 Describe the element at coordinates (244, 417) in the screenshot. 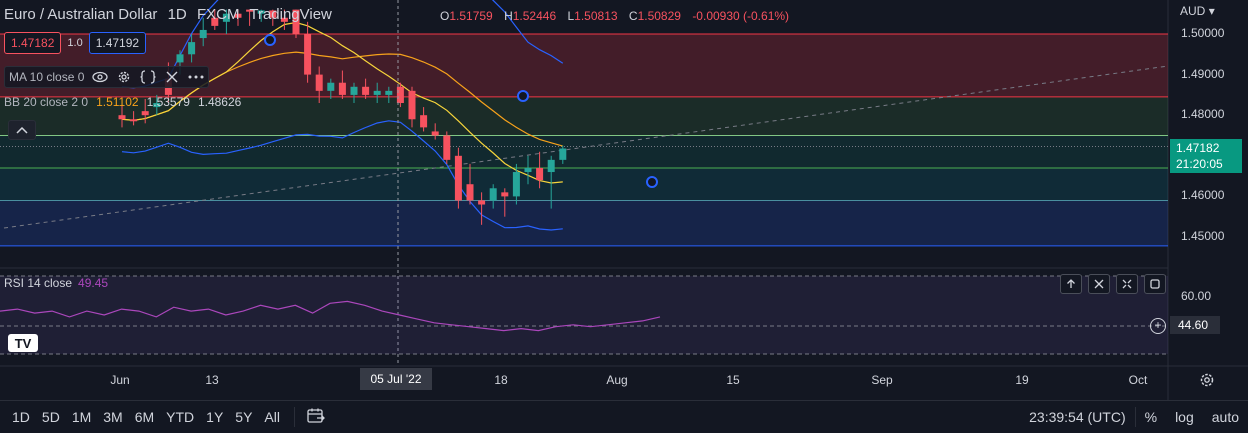

I see `range-5y: 5Y` at that location.